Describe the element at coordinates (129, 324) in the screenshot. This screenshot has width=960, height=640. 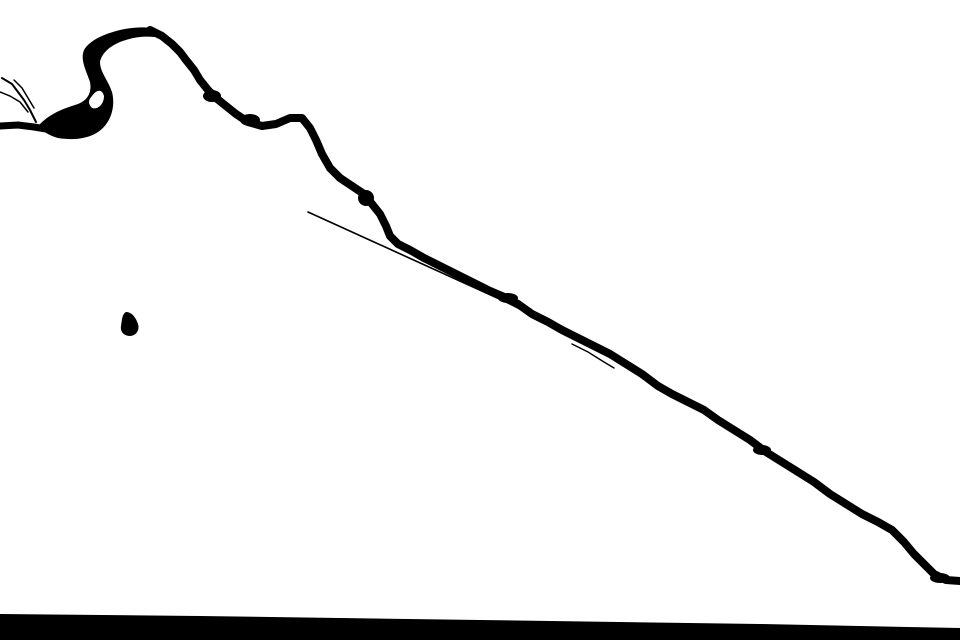
I see `ink-blot` at that location.